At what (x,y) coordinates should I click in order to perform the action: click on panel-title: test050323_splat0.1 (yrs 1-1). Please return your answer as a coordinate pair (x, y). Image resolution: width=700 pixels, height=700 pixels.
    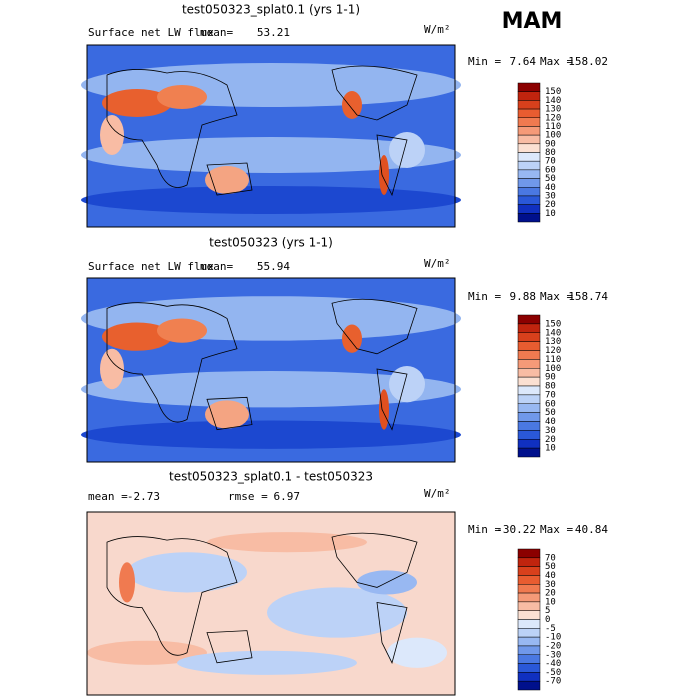
    Looking at the image, I should click on (271, 10).